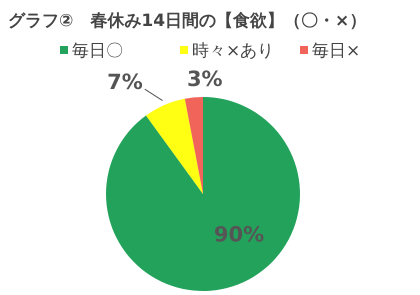 The width and height of the screenshot is (420, 295). What do you see at coordinates (336, 51) in the screenshot?
I see `legend-label: 毎日×` at bounding box center [336, 51].